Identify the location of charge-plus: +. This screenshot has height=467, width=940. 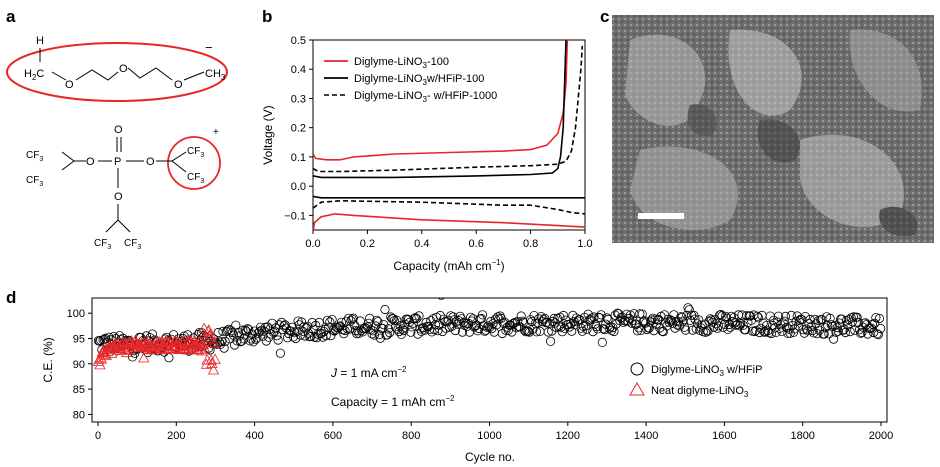
(216, 132).